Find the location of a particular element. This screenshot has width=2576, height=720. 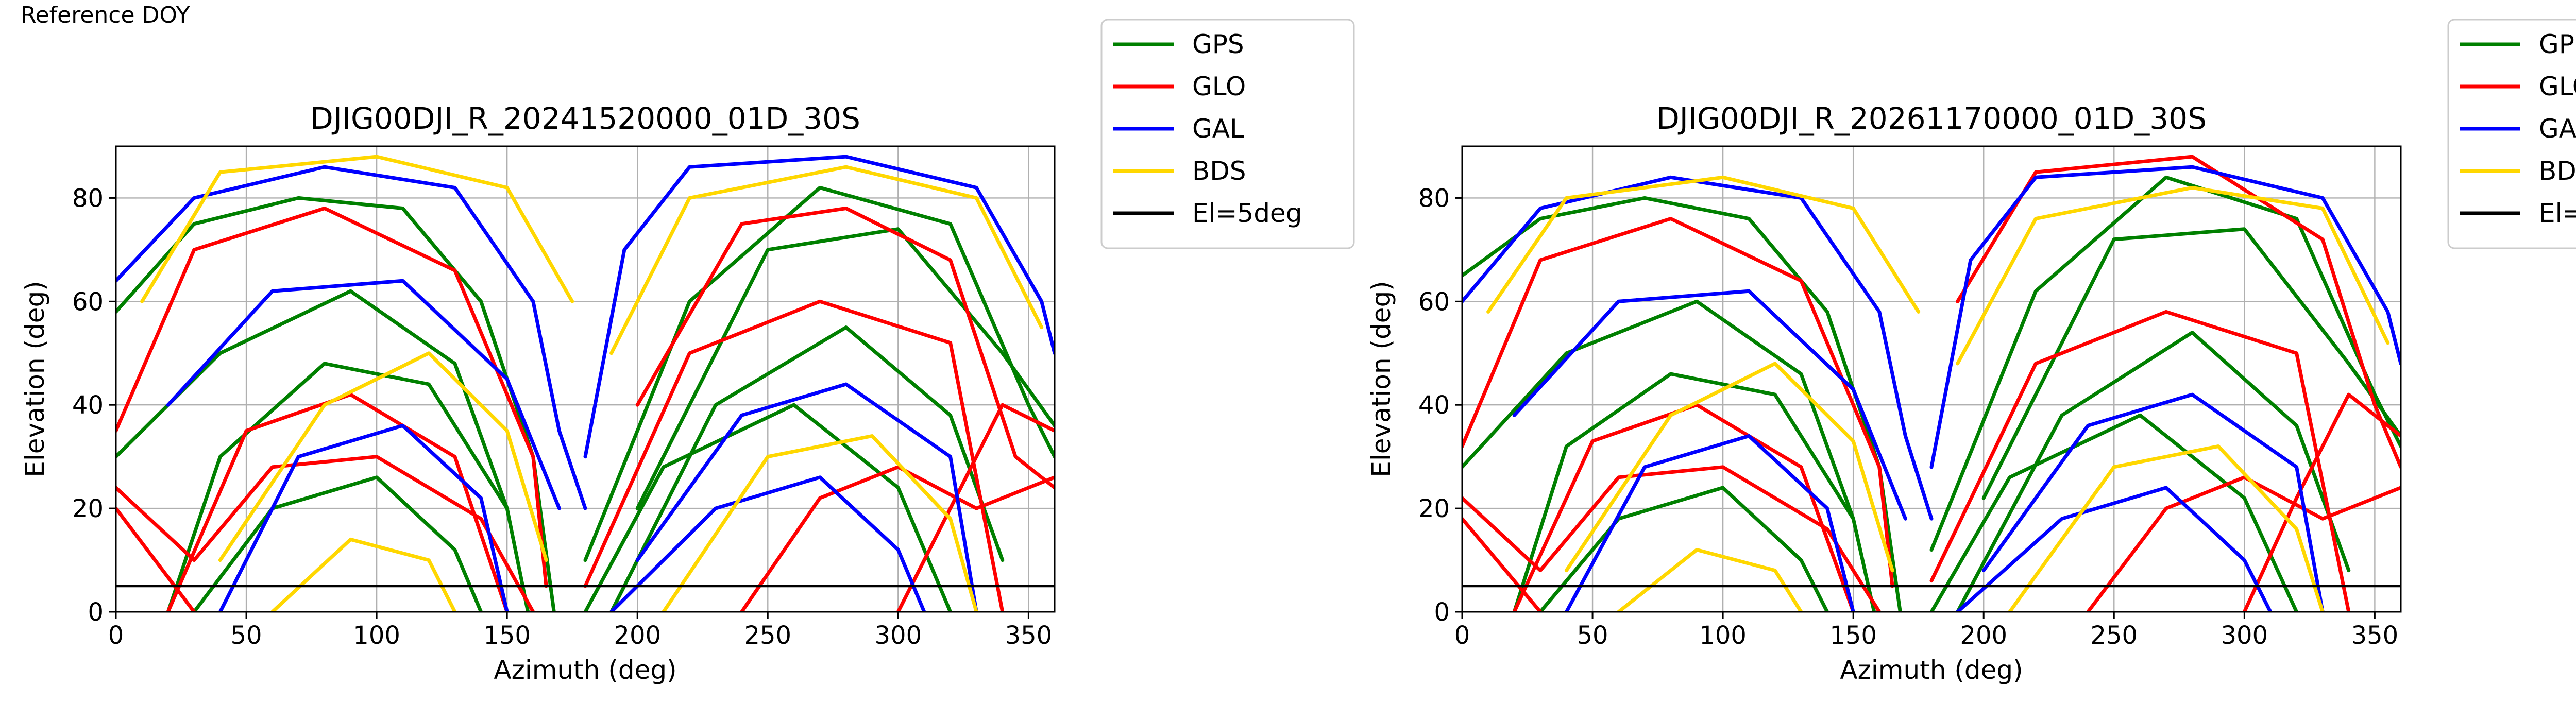

figure-suptitle: Reference DOY is located at coordinates (105, 15).